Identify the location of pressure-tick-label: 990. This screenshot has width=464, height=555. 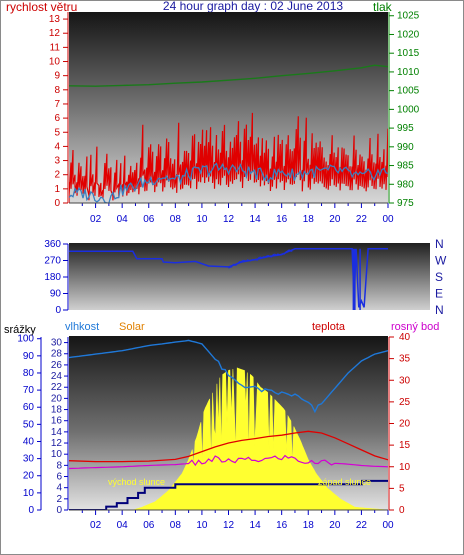
(405, 147).